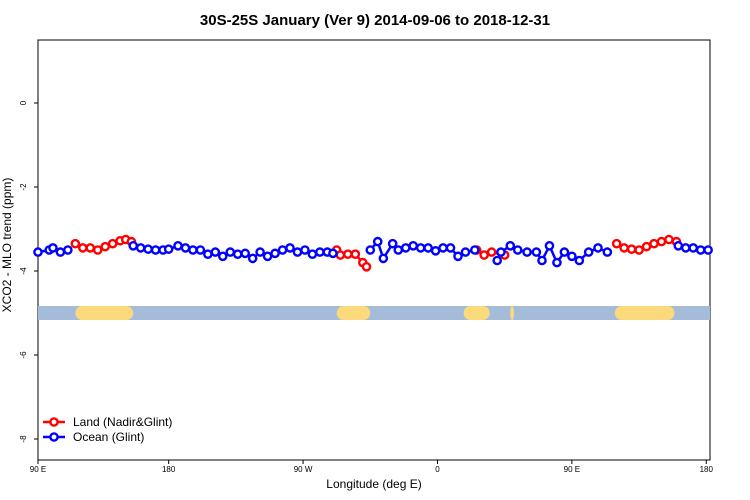 The width and height of the screenshot is (750, 500). I want to click on y-tick-label: -8, so click(23, 439).